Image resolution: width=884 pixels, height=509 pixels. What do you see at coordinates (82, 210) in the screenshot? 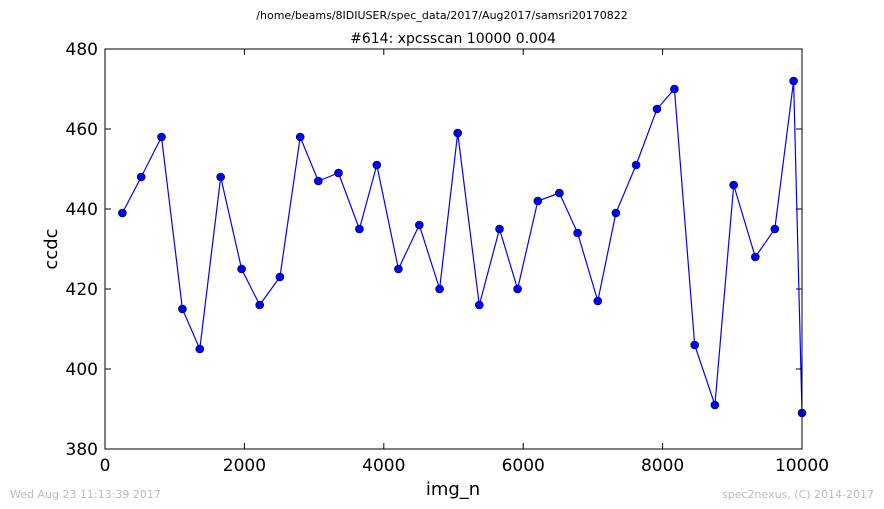
I see `y-tick-label: 440` at bounding box center [82, 210].